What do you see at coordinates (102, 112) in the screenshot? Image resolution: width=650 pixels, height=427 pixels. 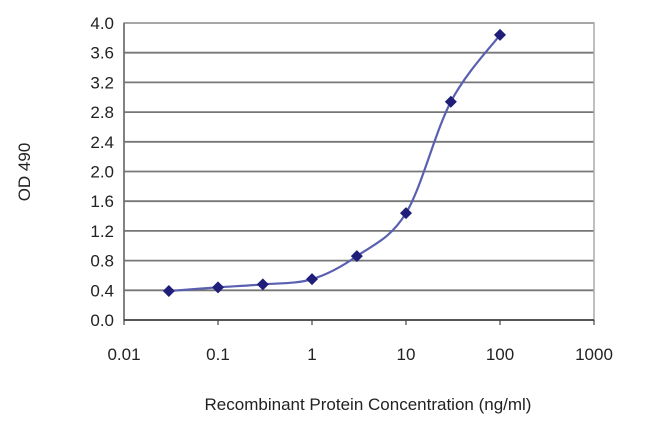 I see `y-tick-label: 2.8` at bounding box center [102, 112].